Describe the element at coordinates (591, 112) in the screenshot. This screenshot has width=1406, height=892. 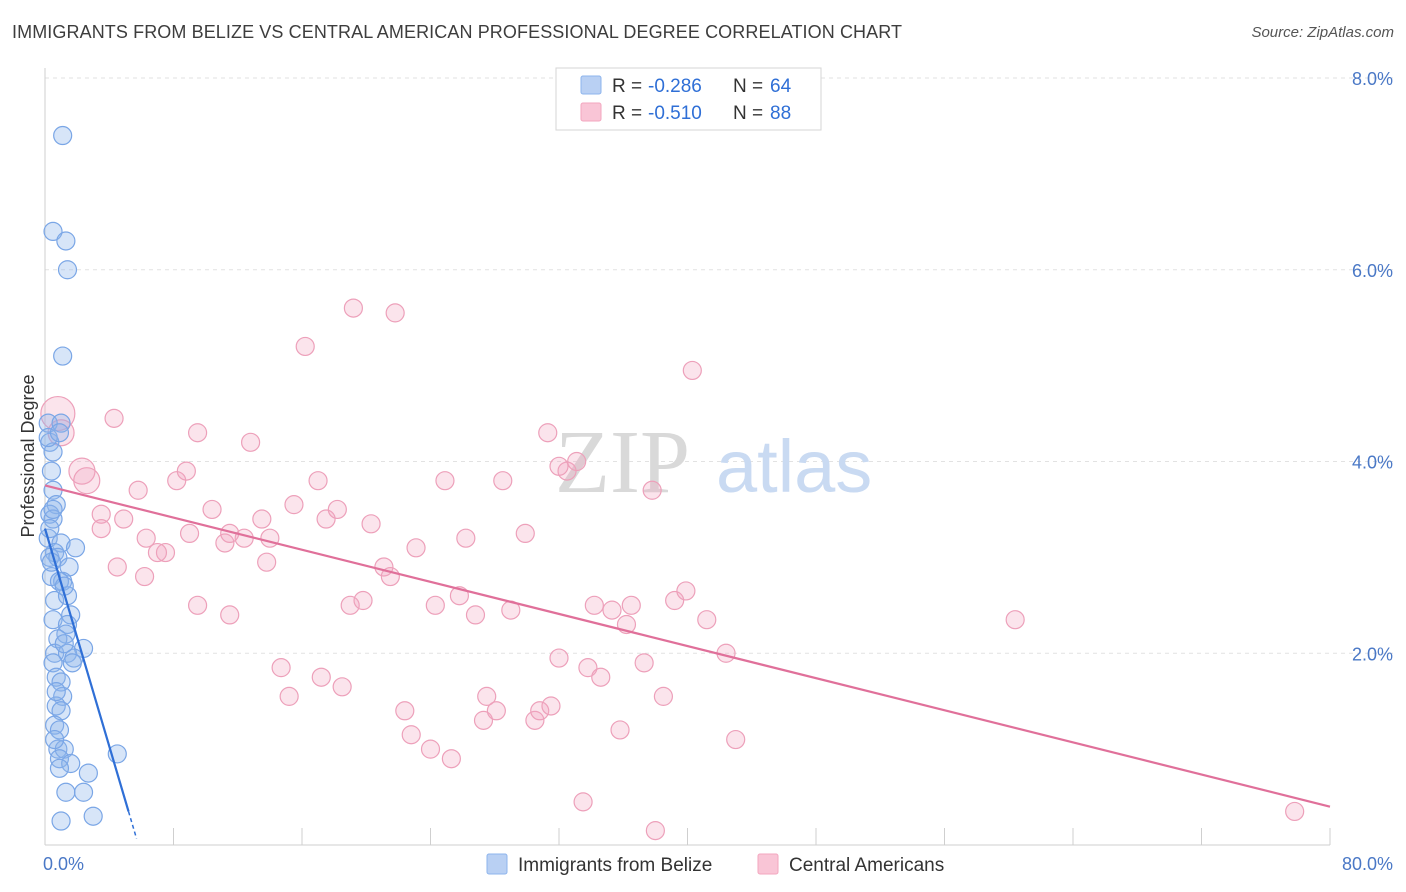
I see `legend-swatch-pink` at that location.